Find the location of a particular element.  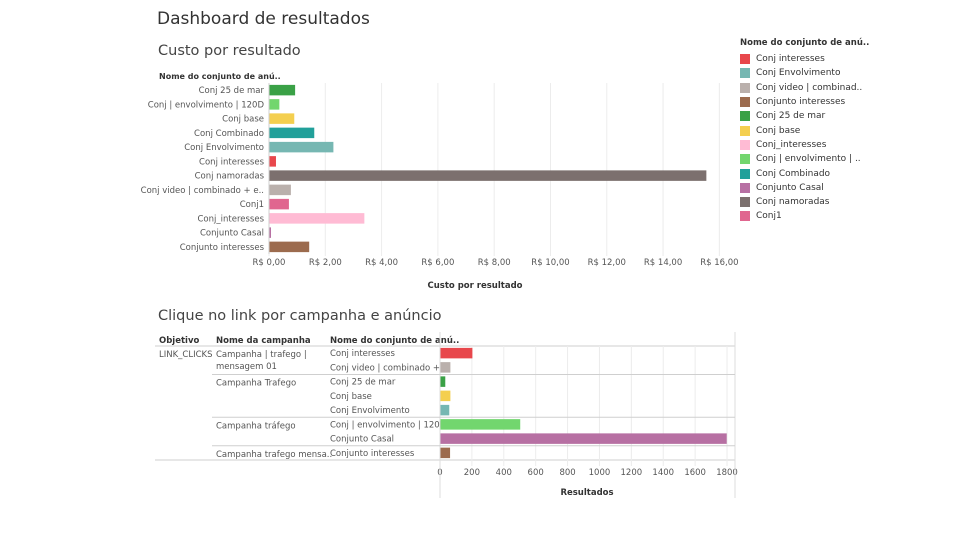

legend-item: Conj Envolvimento is located at coordinates (804, 73).